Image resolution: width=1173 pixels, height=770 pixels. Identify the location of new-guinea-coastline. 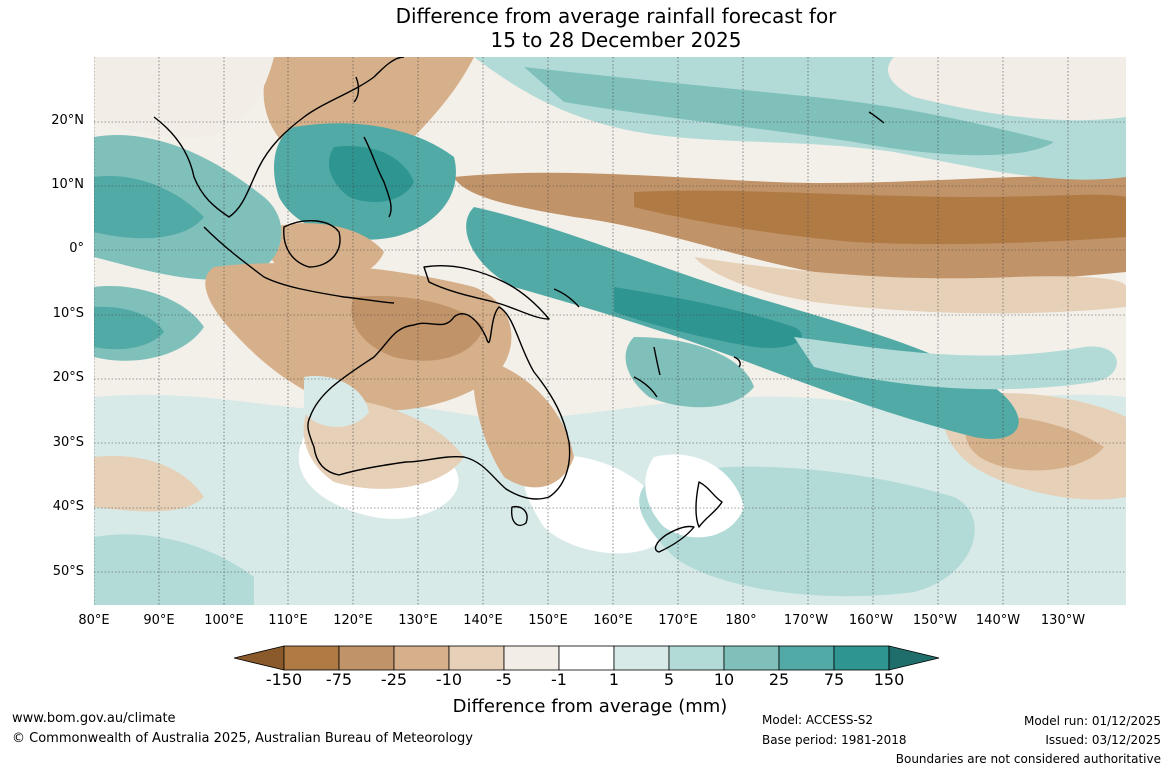
(486, 292).